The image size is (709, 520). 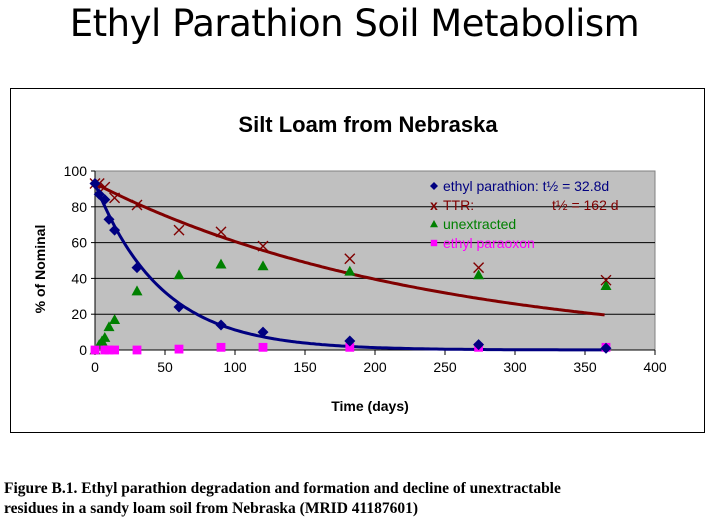 What do you see at coordinates (79, 207) in the screenshot?
I see `y-tick-label: 80` at bounding box center [79, 207].